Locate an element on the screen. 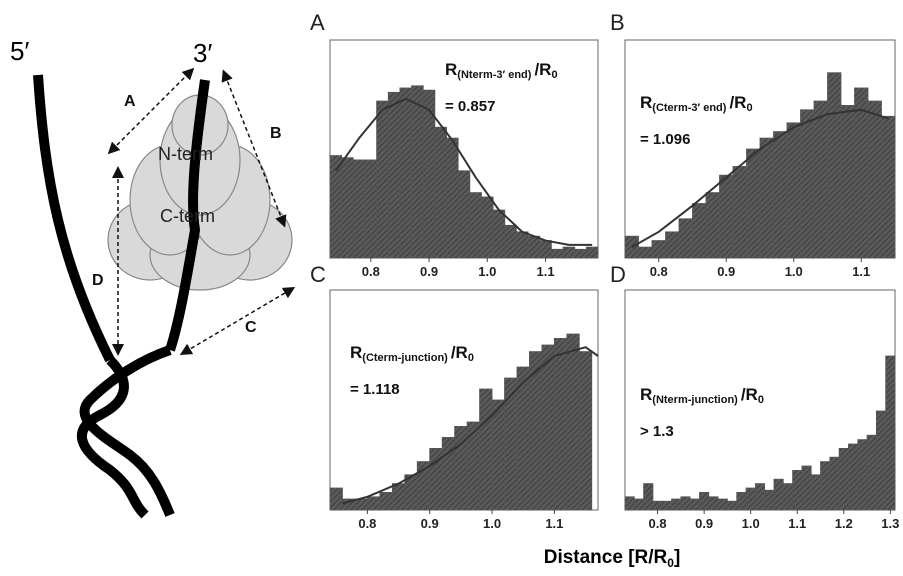 Image resolution: width=903 pixels, height=576 pixels. x-axis-title: Distance [R/R0] is located at coordinates (612, 558).